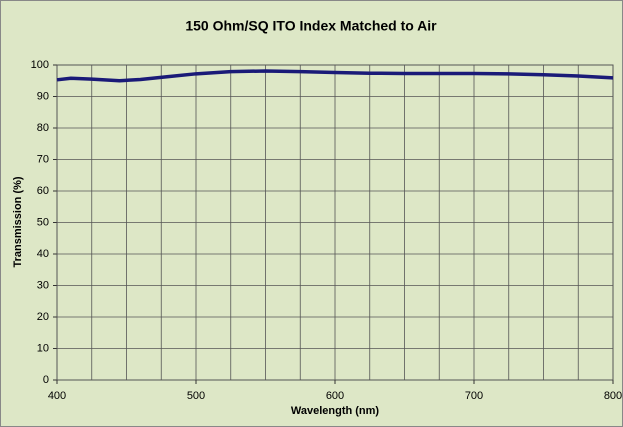 The image size is (623, 427). Describe the element at coordinates (474, 396) in the screenshot. I see `x-tick-label: 700` at that location.